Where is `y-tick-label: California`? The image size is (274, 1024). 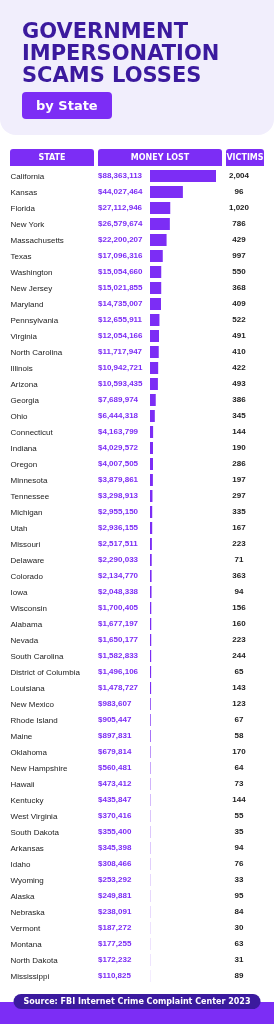 y-tick-label: California is located at coordinates (27, 176).